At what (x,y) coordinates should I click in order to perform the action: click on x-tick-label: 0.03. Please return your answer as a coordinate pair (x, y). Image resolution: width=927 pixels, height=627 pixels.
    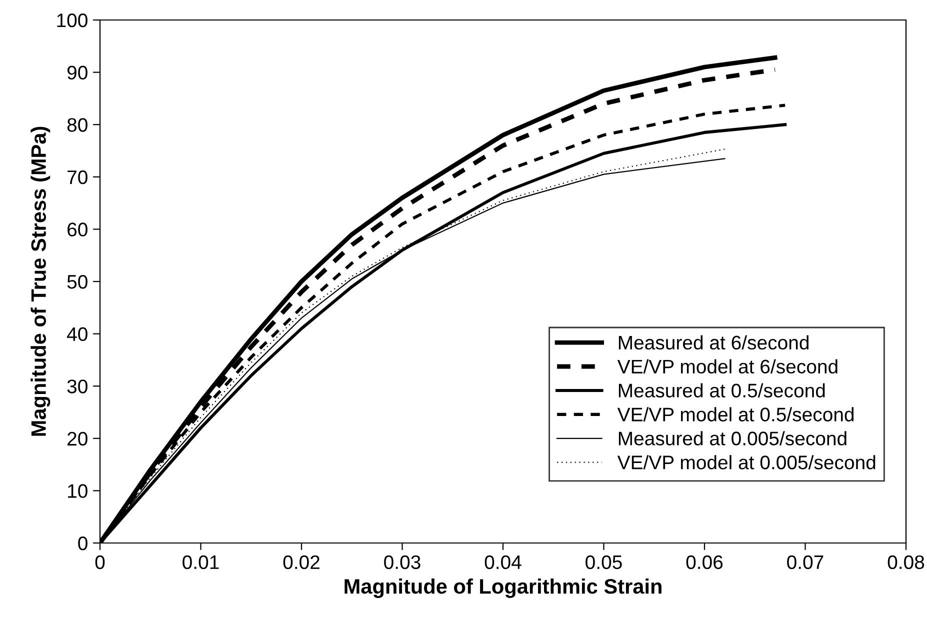
    Looking at the image, I should click on (402, 562).